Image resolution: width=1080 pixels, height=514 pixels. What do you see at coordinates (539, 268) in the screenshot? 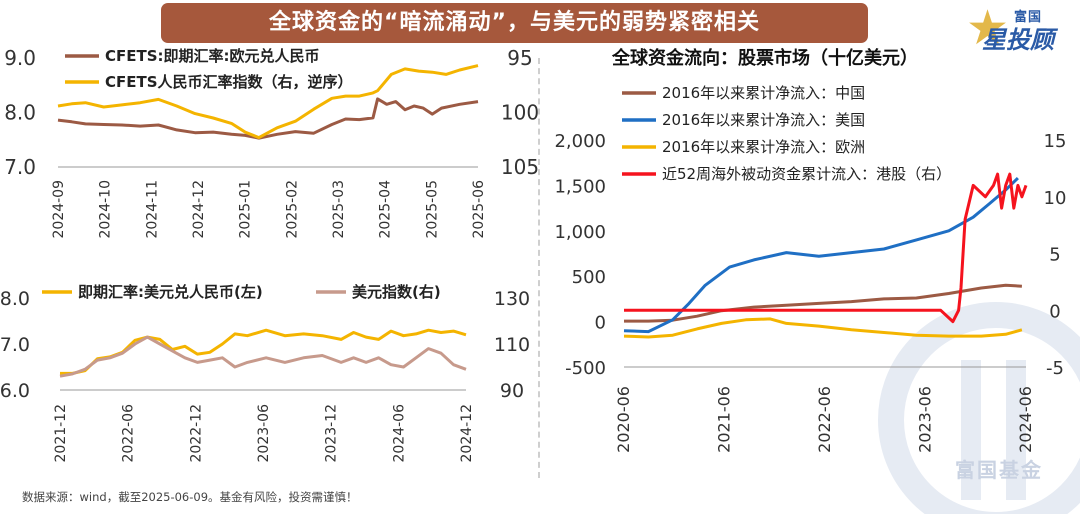
I see `panel-divider` at bounding box center [539, 268].